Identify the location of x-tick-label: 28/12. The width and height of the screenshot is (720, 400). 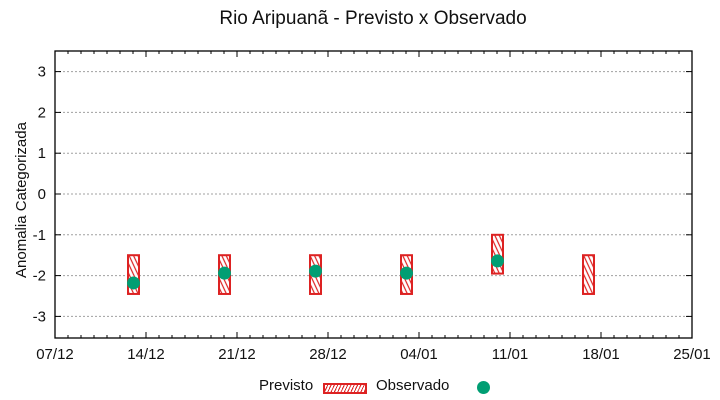
(328, 354).